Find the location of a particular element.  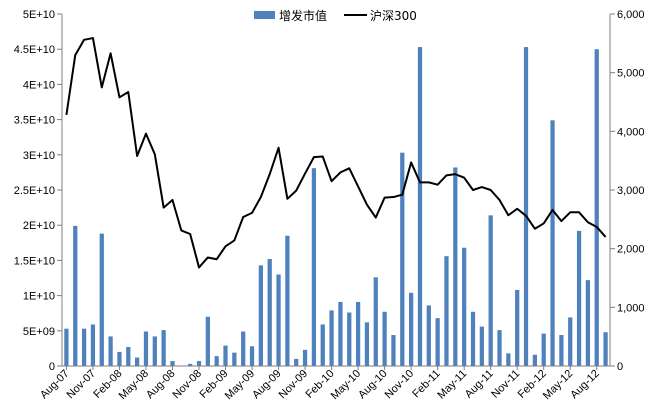

left-tick-label: 2E+10 is located at coordinates (39, 226).